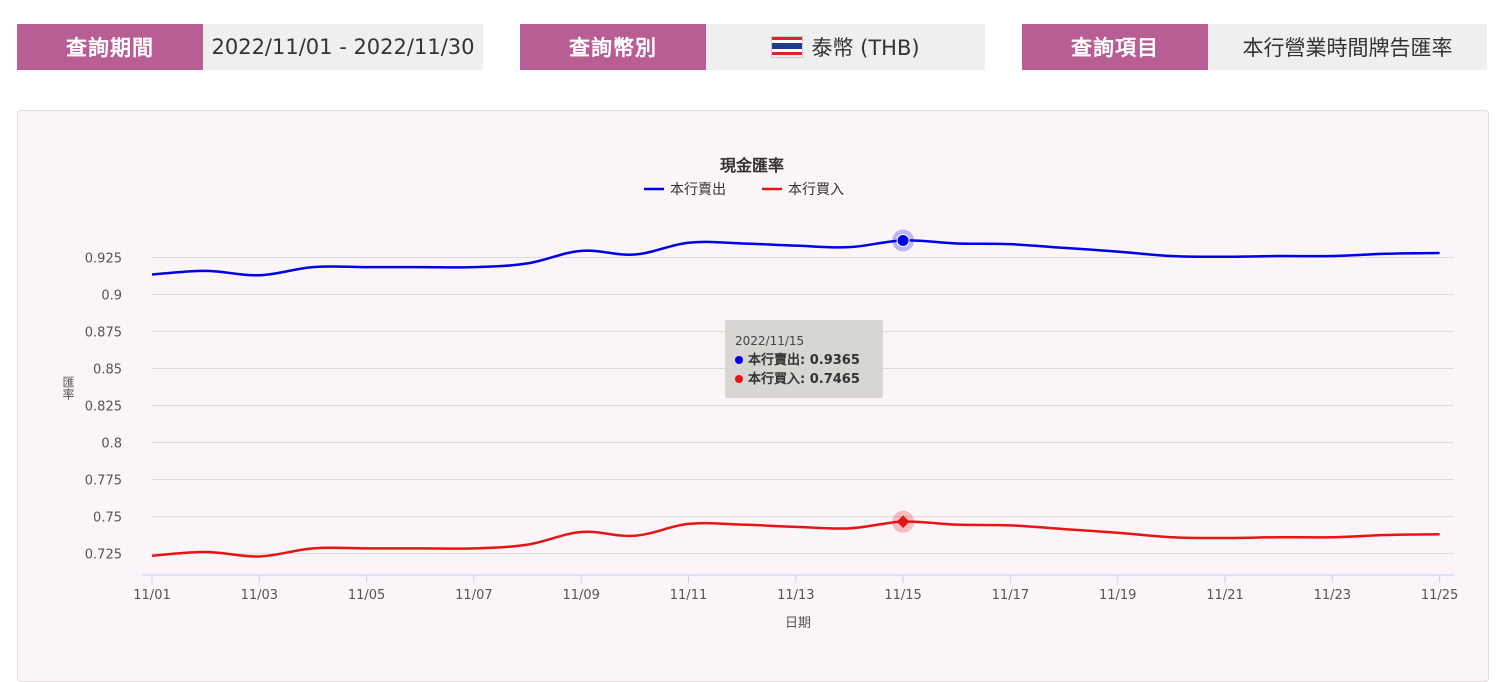 The image size is (1500, 682). What do you see at coordinates (1439, 595) in the screenshot?
I see `x-tick-label: 11/25` at bounding box center [1439, 595].